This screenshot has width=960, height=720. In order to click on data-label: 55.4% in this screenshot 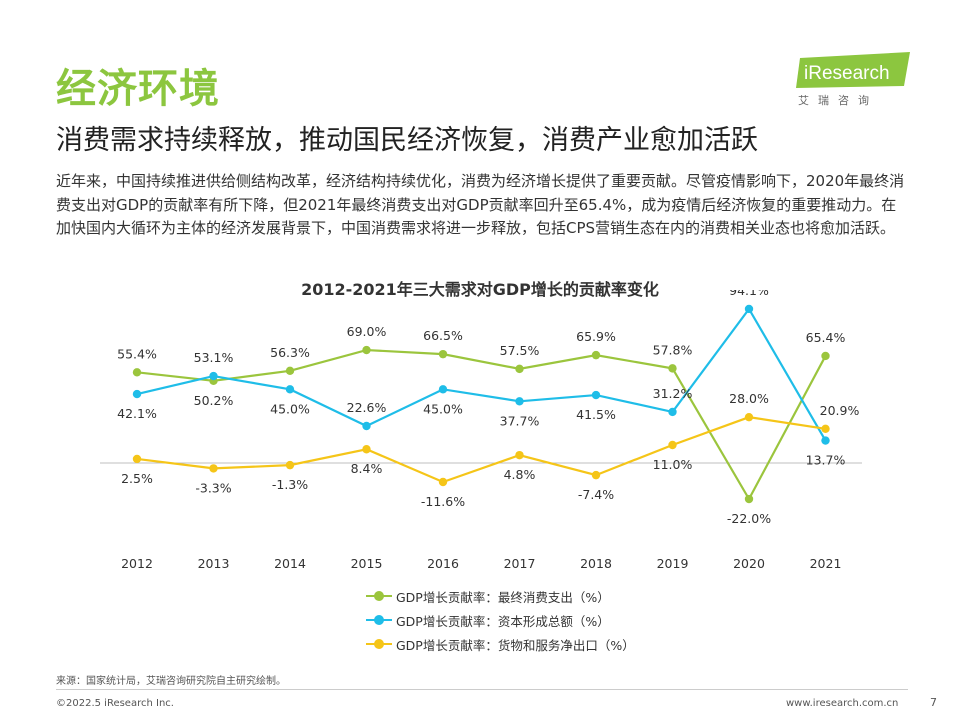, I will do `click(137, 353)`.